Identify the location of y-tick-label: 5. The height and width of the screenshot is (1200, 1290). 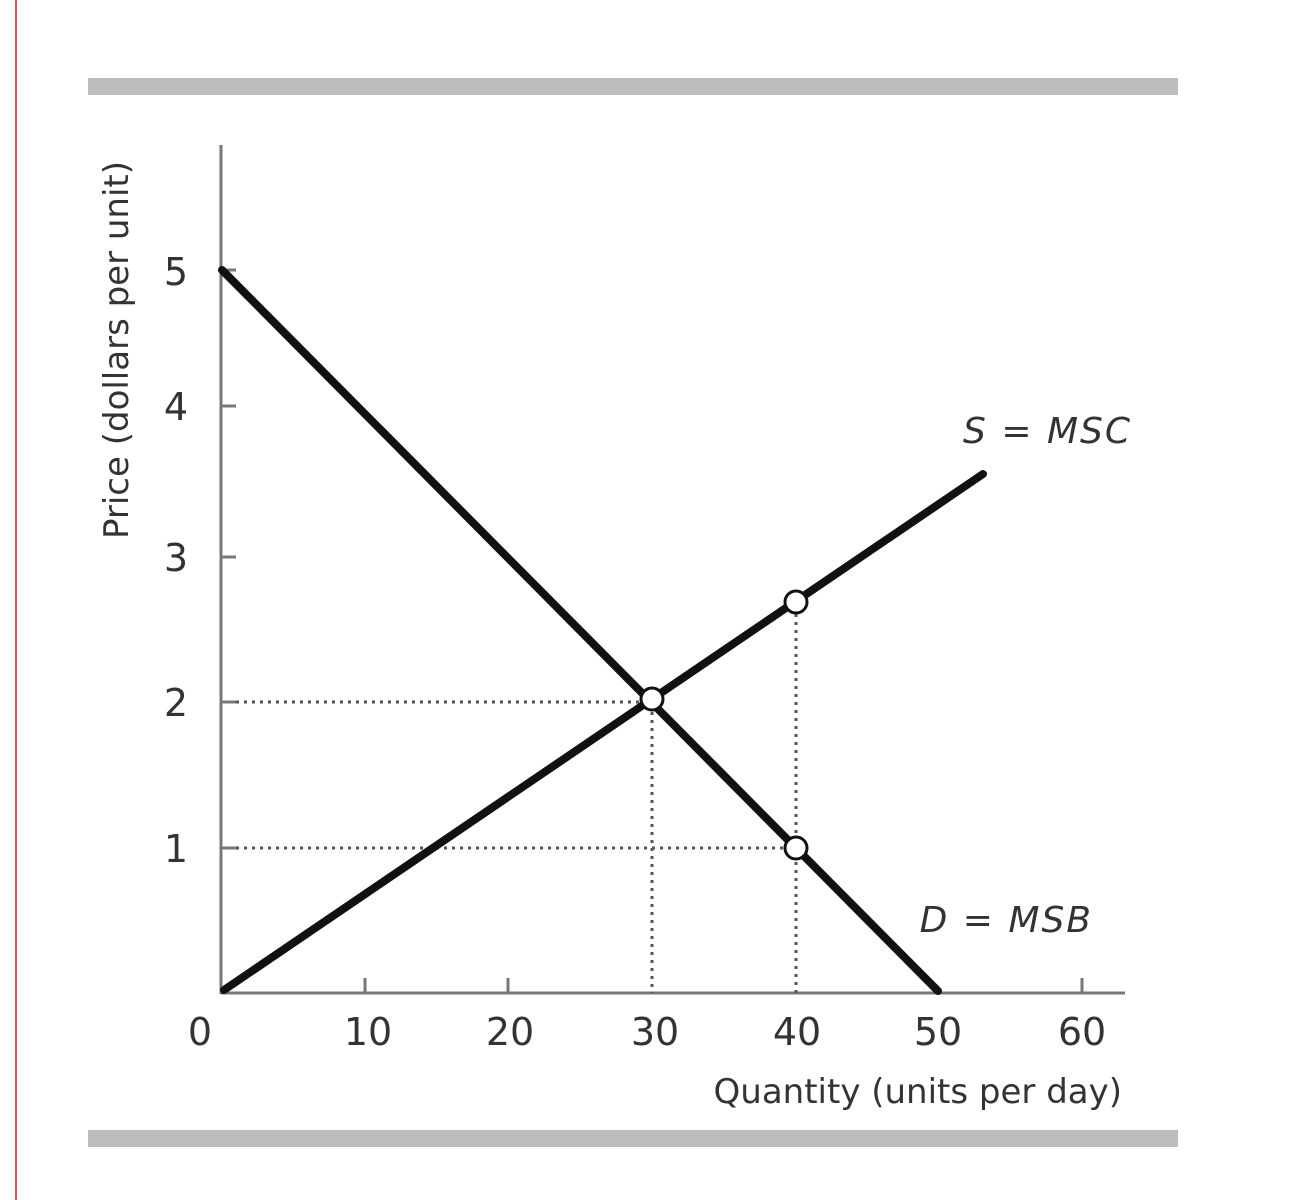
(176, 272).